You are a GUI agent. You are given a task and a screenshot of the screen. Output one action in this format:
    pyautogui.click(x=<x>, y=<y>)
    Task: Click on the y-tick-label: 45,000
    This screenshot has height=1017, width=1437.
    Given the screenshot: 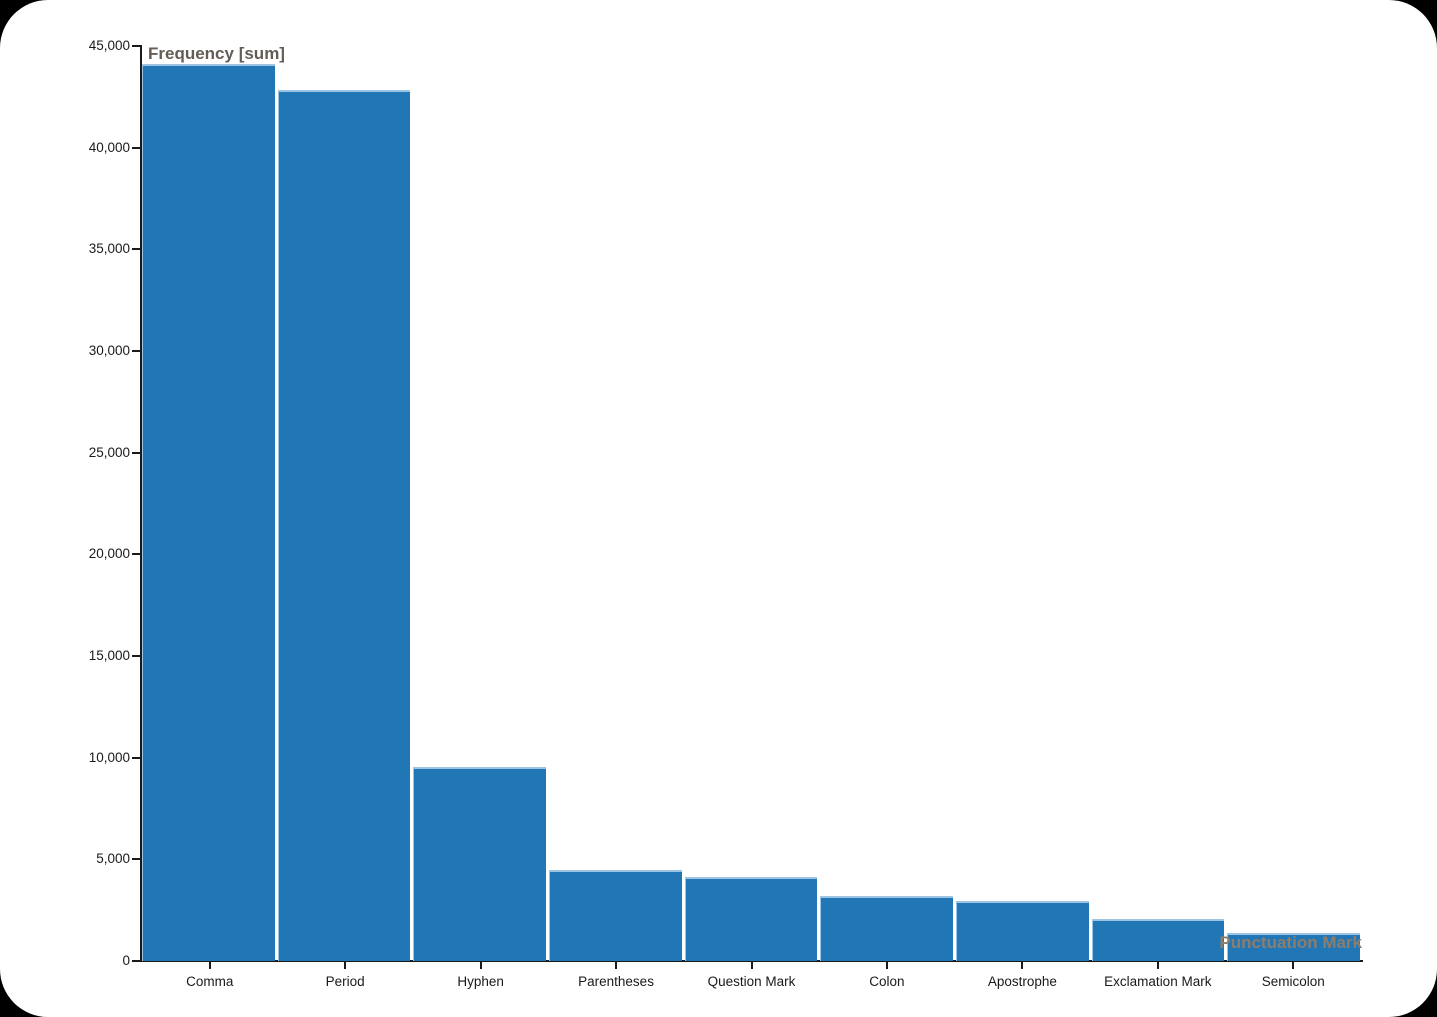 What is the action you would take?
    pyautogui.click(x=109, y=45)
    